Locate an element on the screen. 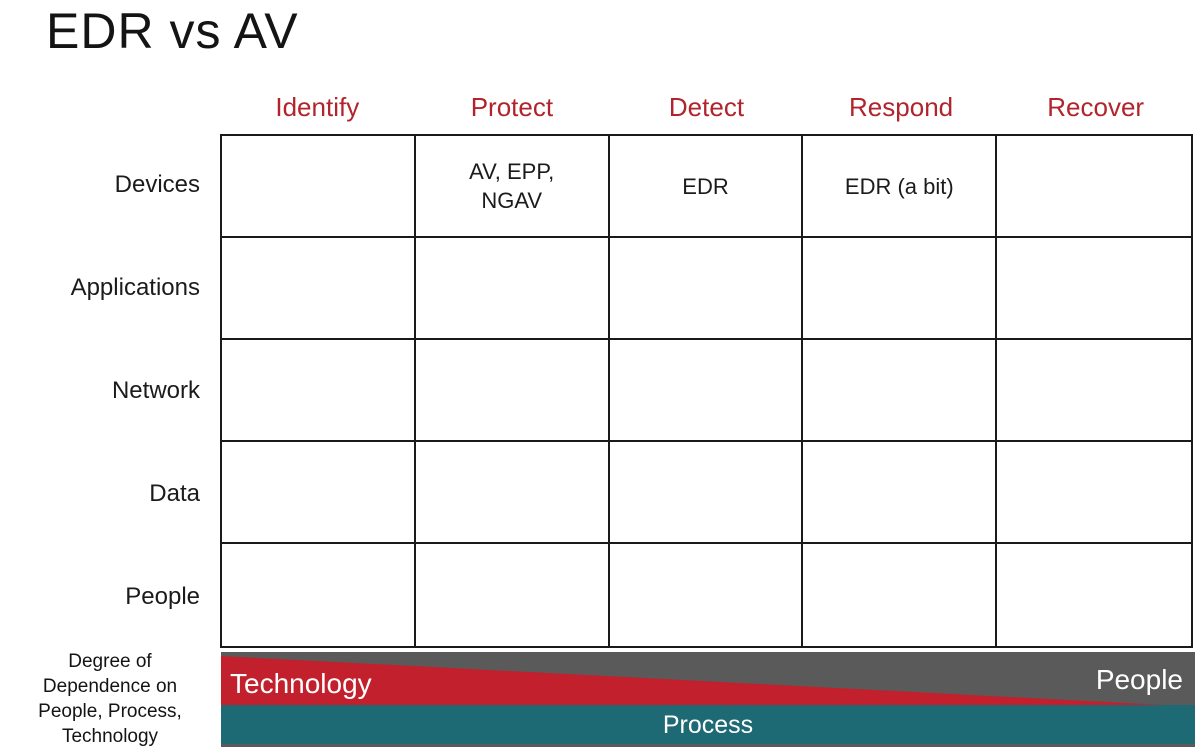  column-header-recover: Recover is located at coordinates (1096, 107).